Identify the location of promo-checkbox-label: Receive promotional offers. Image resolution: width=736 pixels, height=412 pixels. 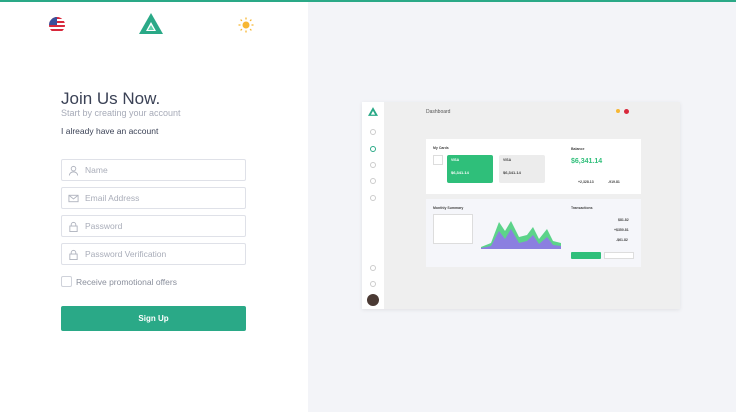
(126, 282).